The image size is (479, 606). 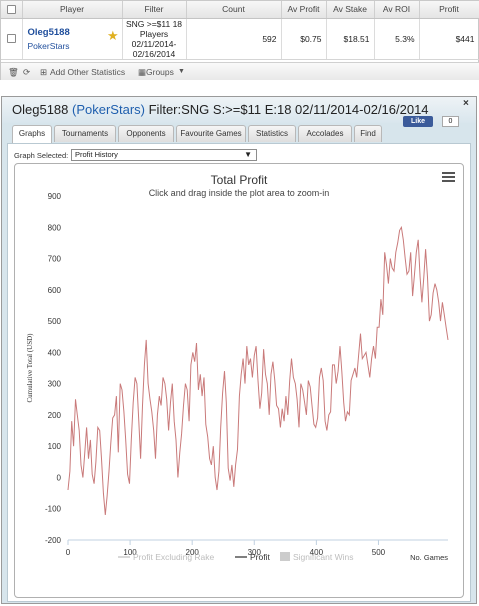 I want to click on legend-profit-excluding-rake: Profit Excluding Rake, so click(x=174, y=557).